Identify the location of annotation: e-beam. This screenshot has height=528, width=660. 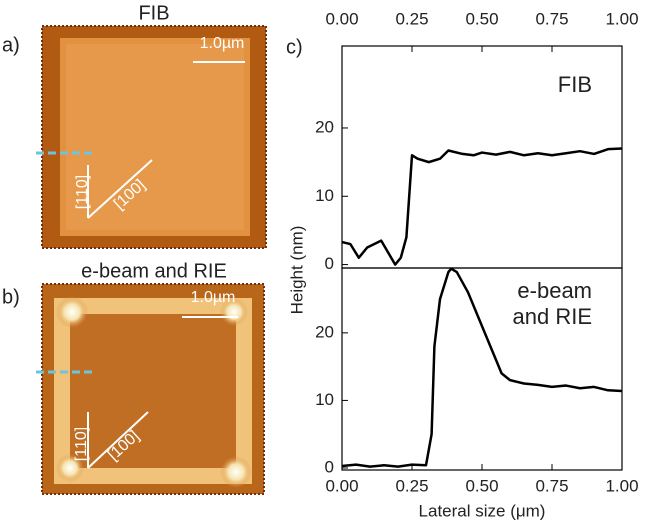
(554, 290).